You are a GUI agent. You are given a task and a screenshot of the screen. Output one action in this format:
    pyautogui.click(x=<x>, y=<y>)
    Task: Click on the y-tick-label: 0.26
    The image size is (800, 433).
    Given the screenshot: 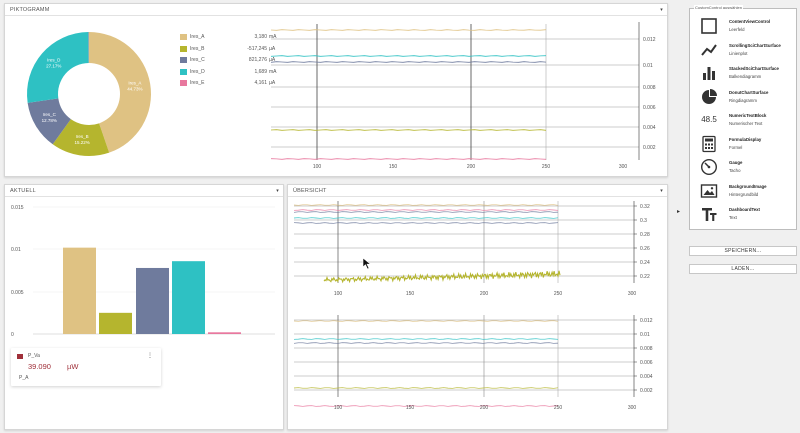 What is the action you would take?
    pyautogui.click(x=645, y=249)
    